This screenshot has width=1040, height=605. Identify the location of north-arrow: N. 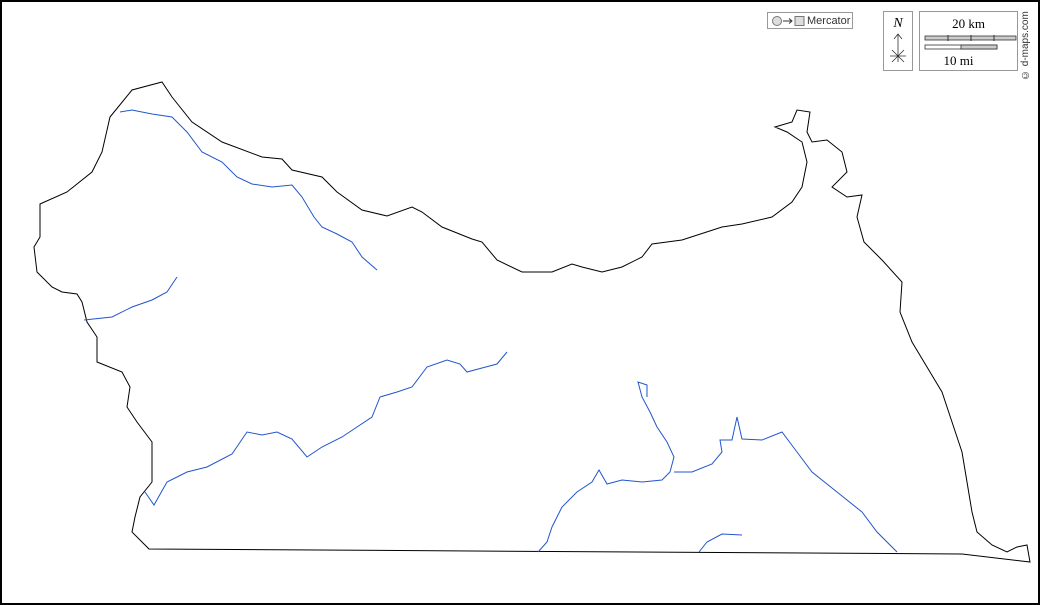
(898, 41).